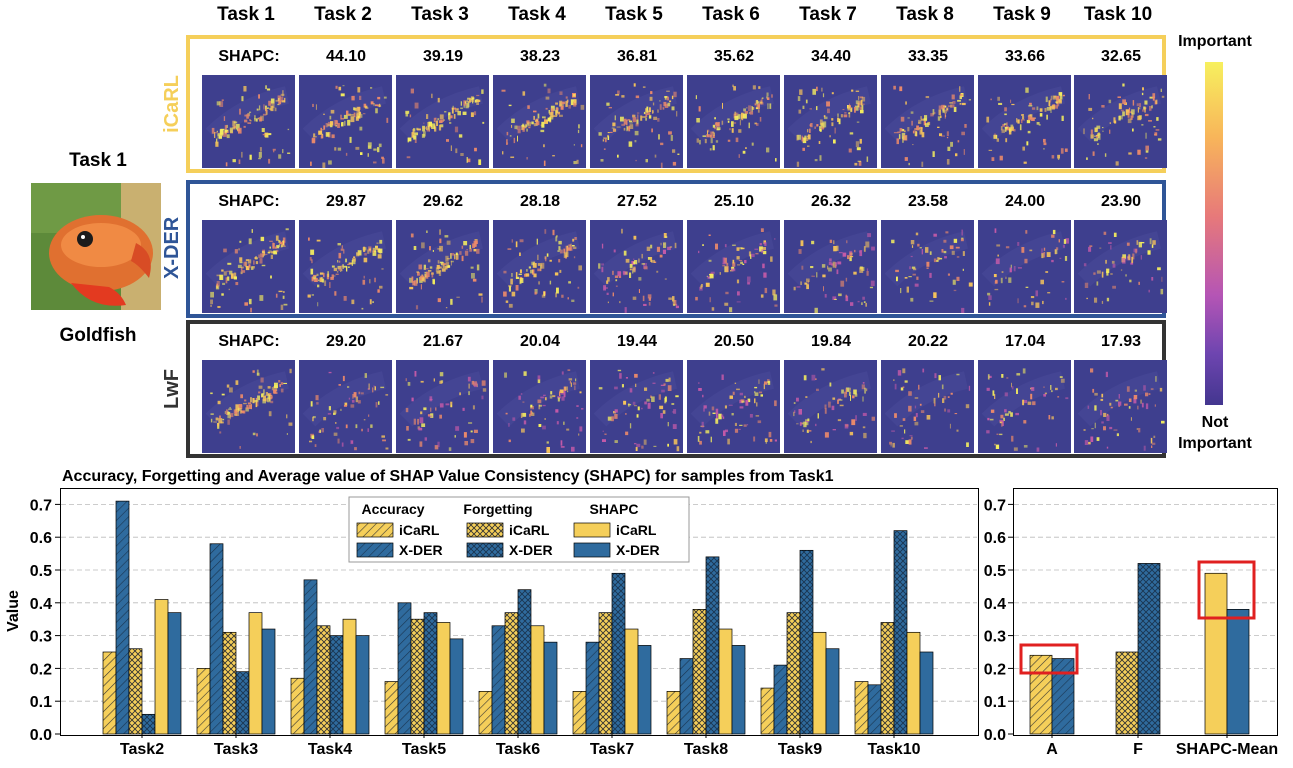  I want to click on x-tick-label: Task3, so click(236, 749).